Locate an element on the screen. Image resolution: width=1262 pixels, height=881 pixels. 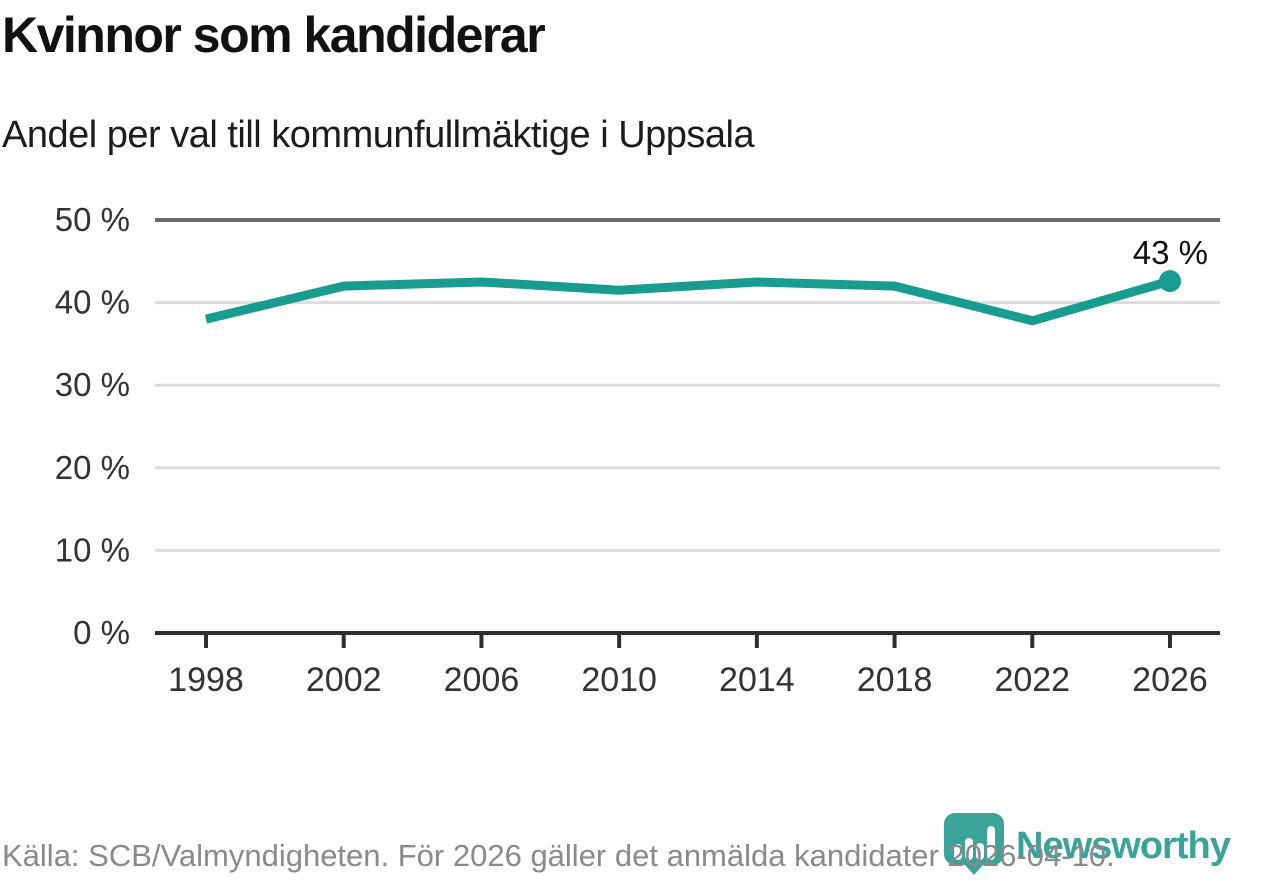
y-axis-label-0: 0 % is located at coordinates (101, 632).